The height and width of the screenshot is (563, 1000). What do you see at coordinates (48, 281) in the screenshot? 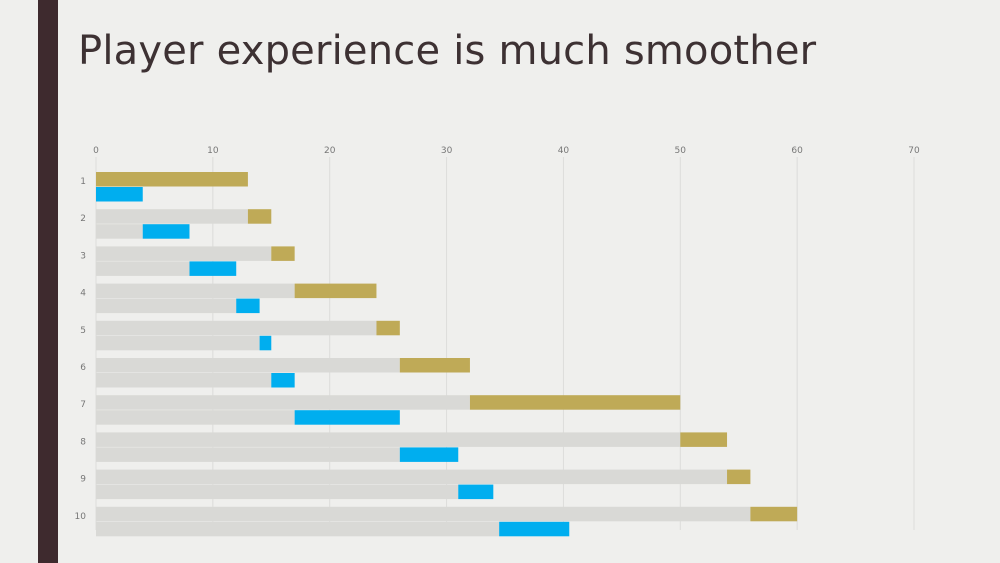
I see `accent-bar` at bounding box center [48, 281].